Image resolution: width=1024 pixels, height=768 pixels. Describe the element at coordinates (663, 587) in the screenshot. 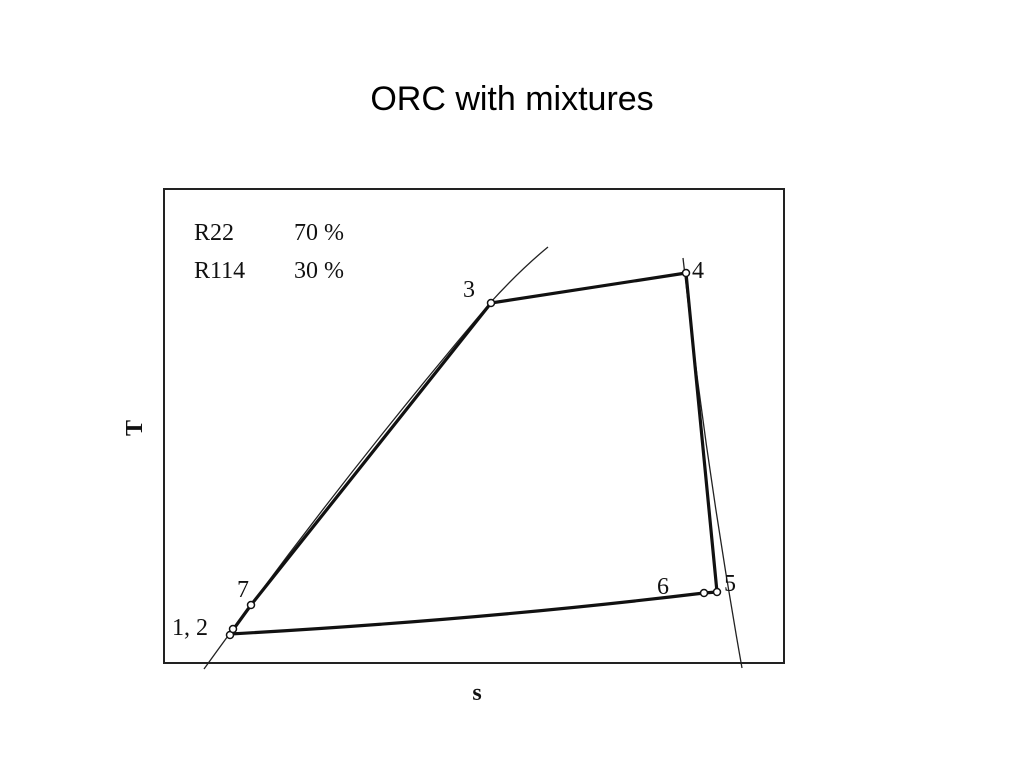

I see `point-label: 6` at that location.